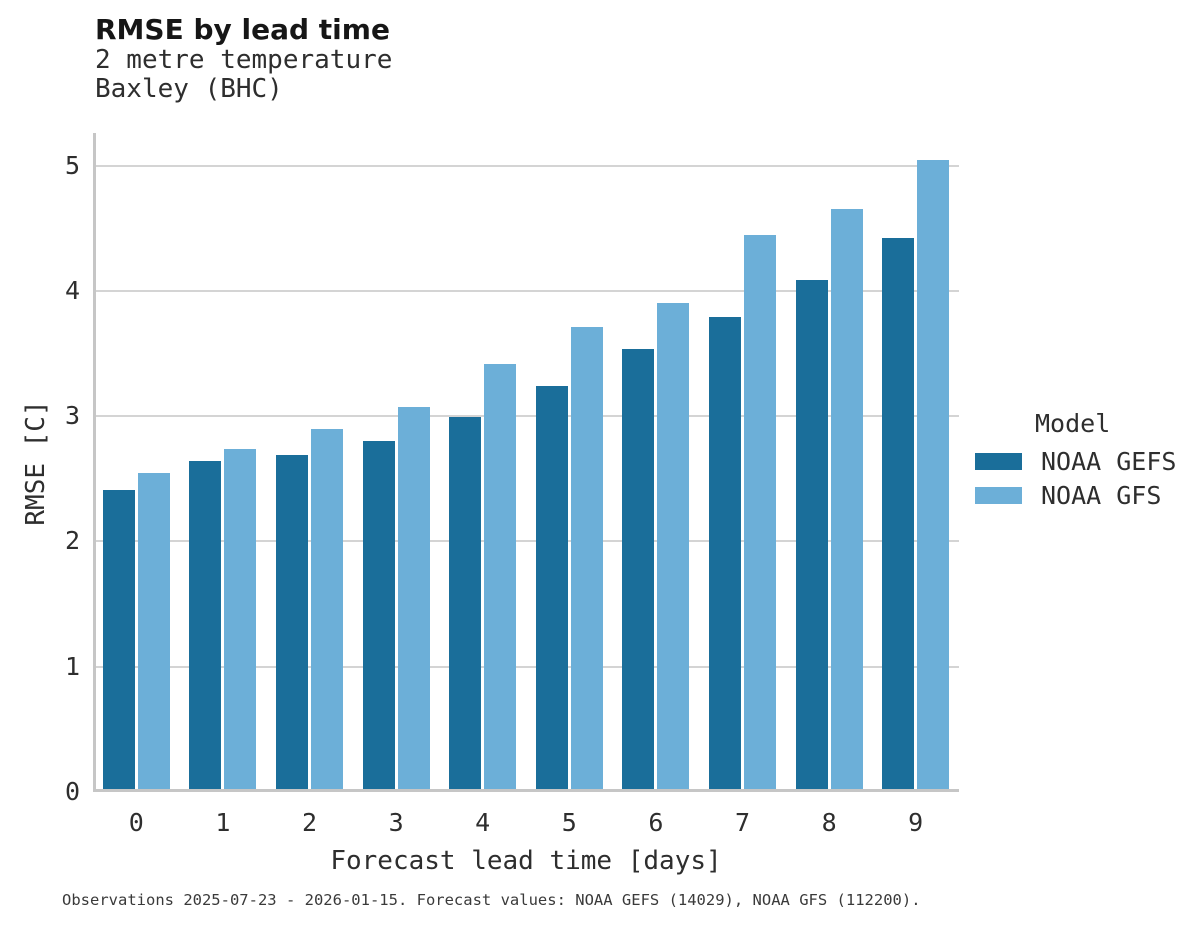 This screenshot has height=928, width=1195. What do you see at coordinates (72, 416) in the screenshot?
I see `y-tick-label-3: 3` at bounding box center [72, 416].